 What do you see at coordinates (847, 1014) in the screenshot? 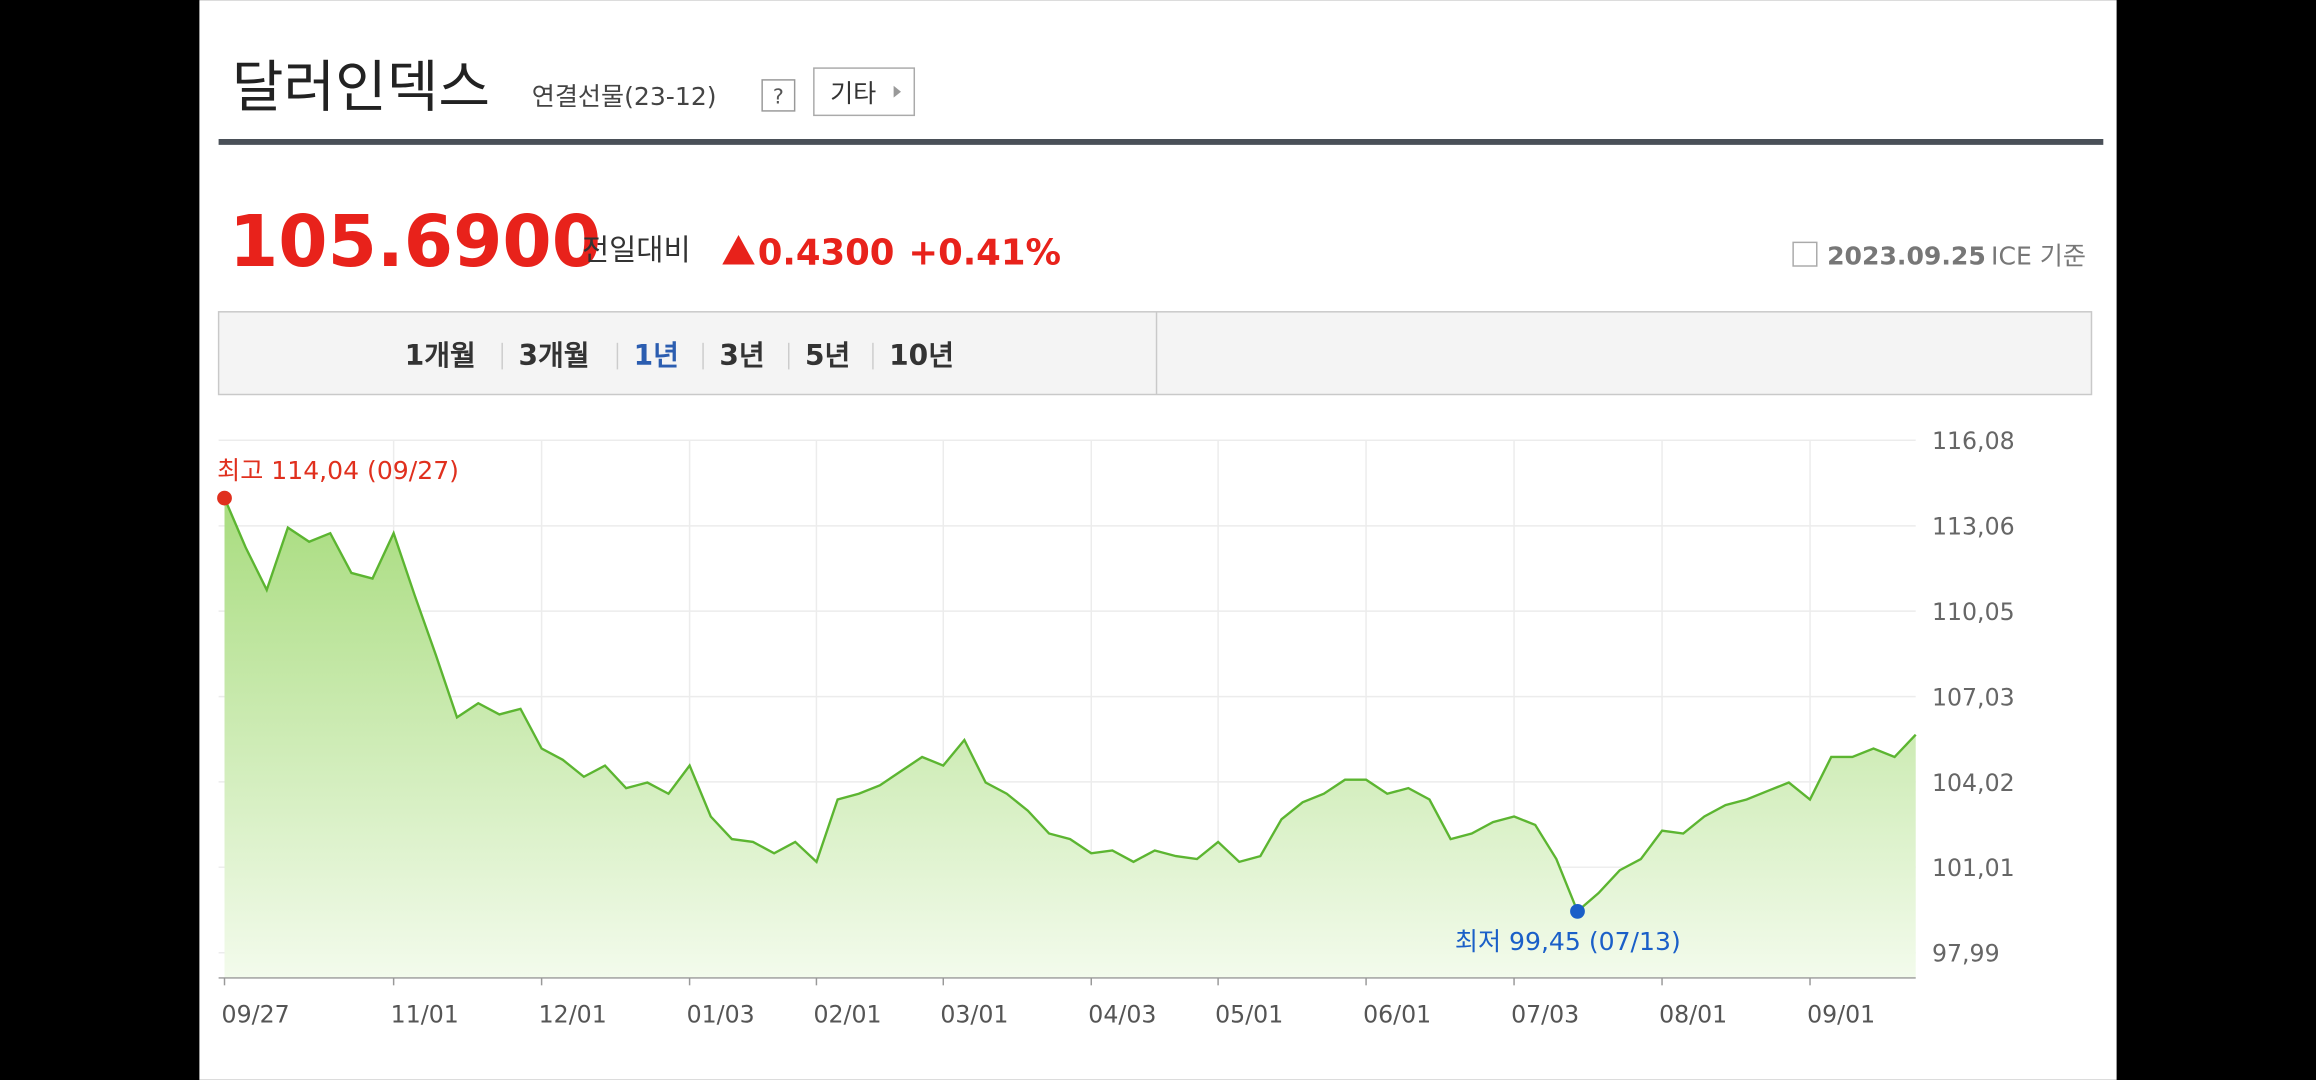
I see `x-tick-label: 02/01` at bounding box center [847, 1014].